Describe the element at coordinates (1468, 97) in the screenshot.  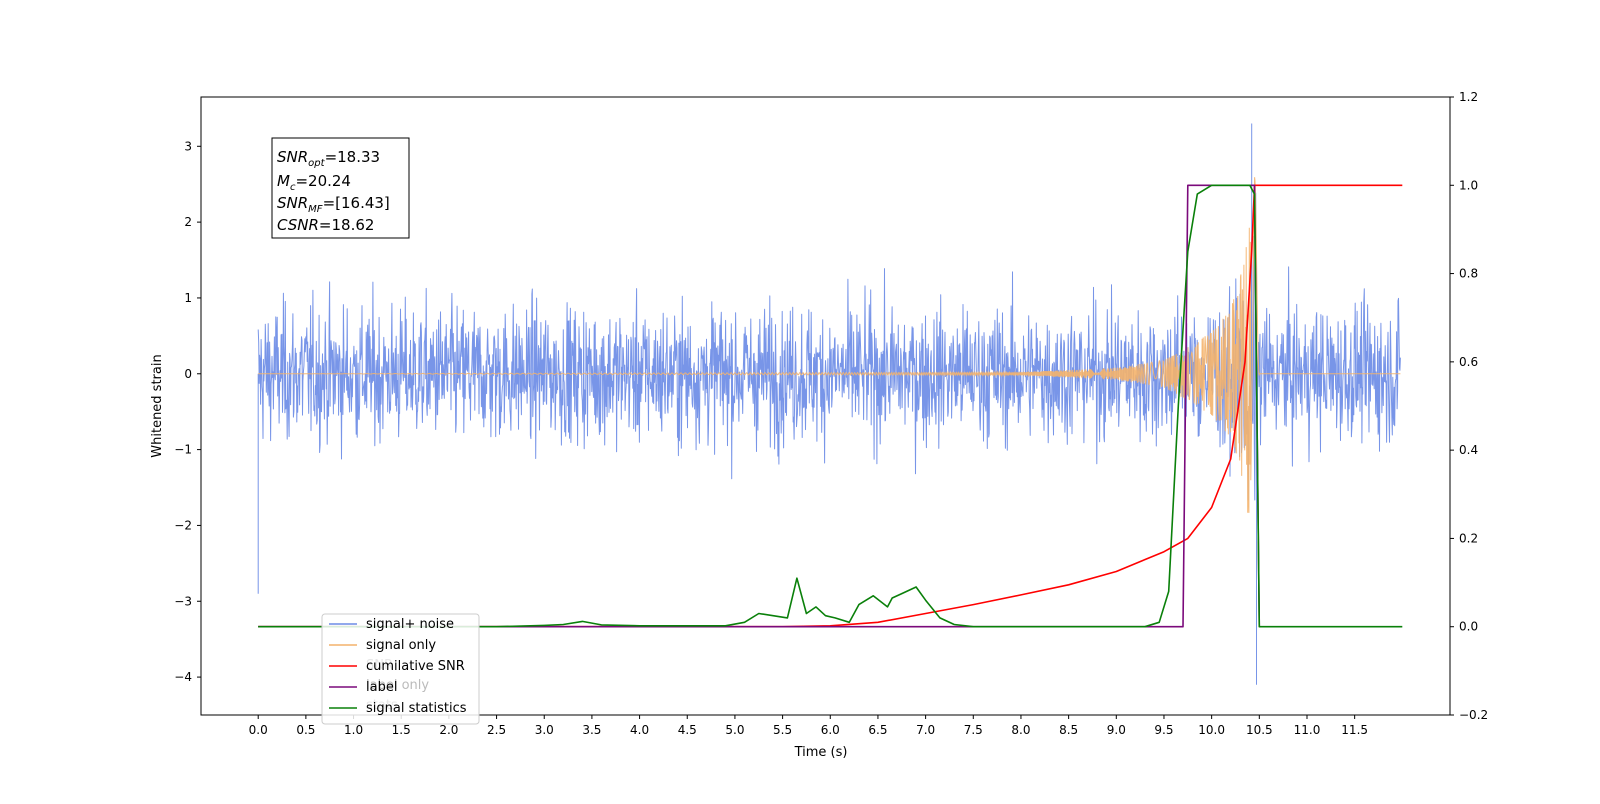
I see `y2-tick-label: 1.2` at that location.